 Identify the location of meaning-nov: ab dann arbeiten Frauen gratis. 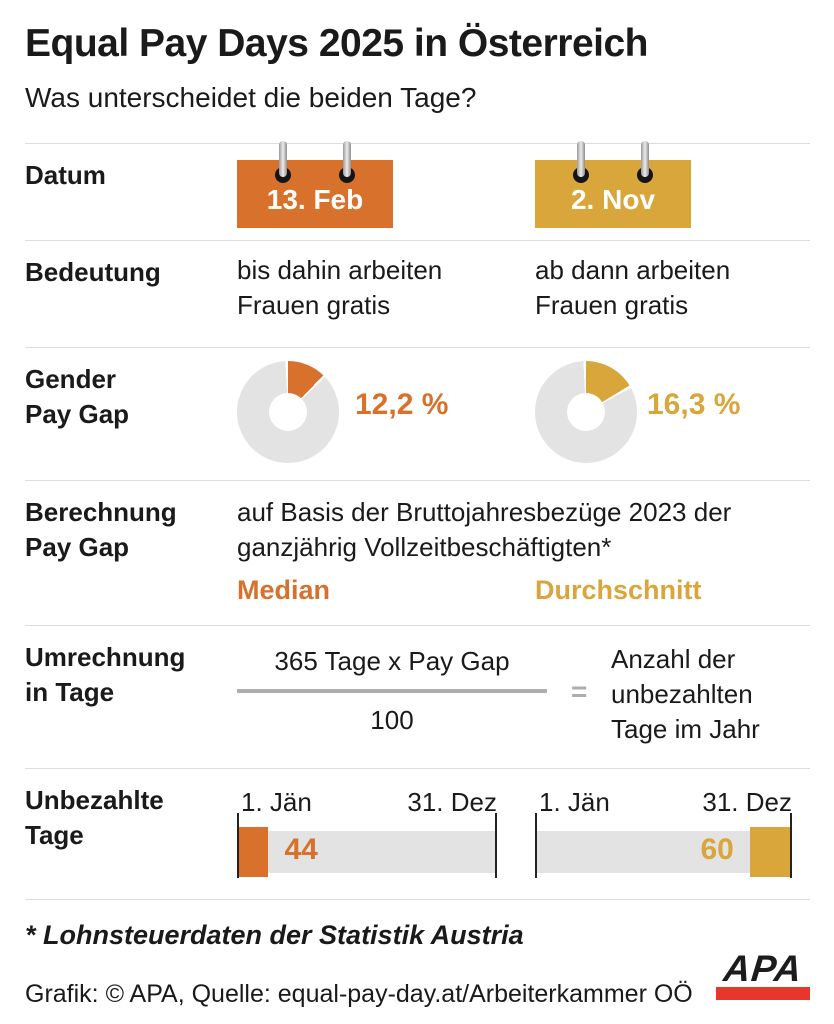
(633, 287).